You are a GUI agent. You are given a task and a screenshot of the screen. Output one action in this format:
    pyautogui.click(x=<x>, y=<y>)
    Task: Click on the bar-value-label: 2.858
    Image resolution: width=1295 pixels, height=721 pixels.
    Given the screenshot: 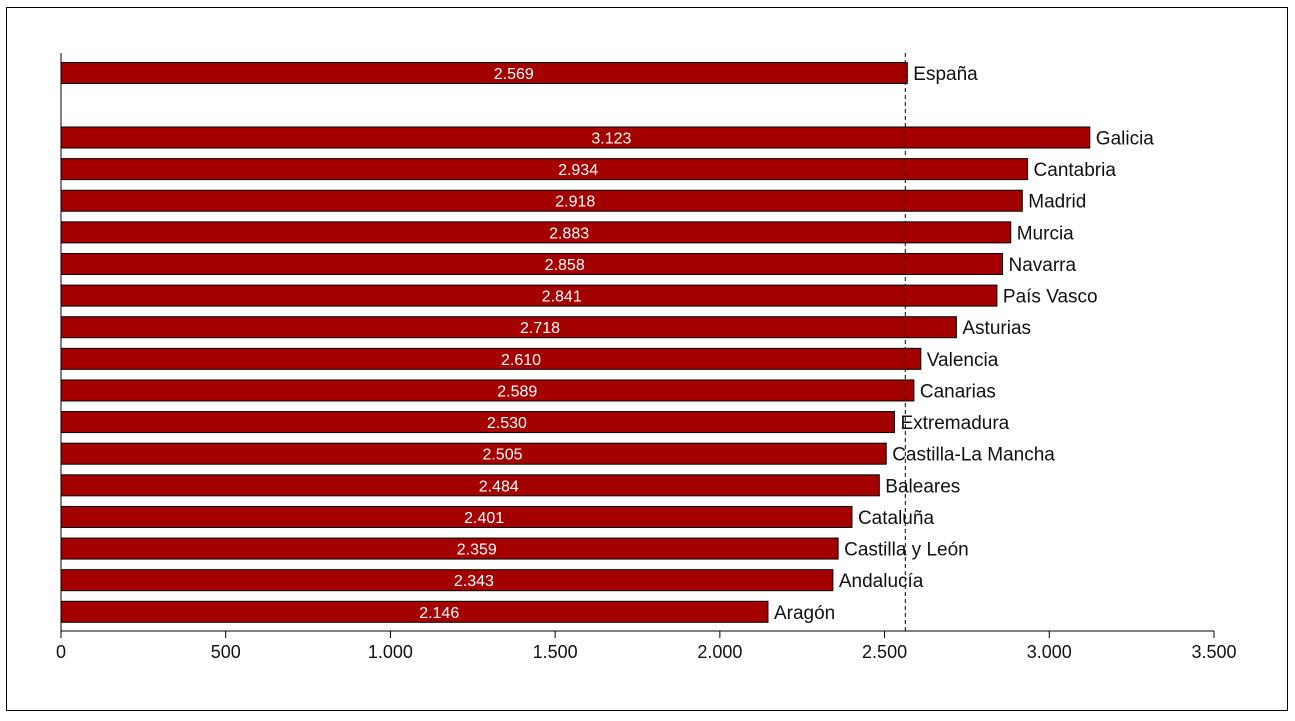 What is the action you would take?
    pyautogui.click(x=565, y=265)
    